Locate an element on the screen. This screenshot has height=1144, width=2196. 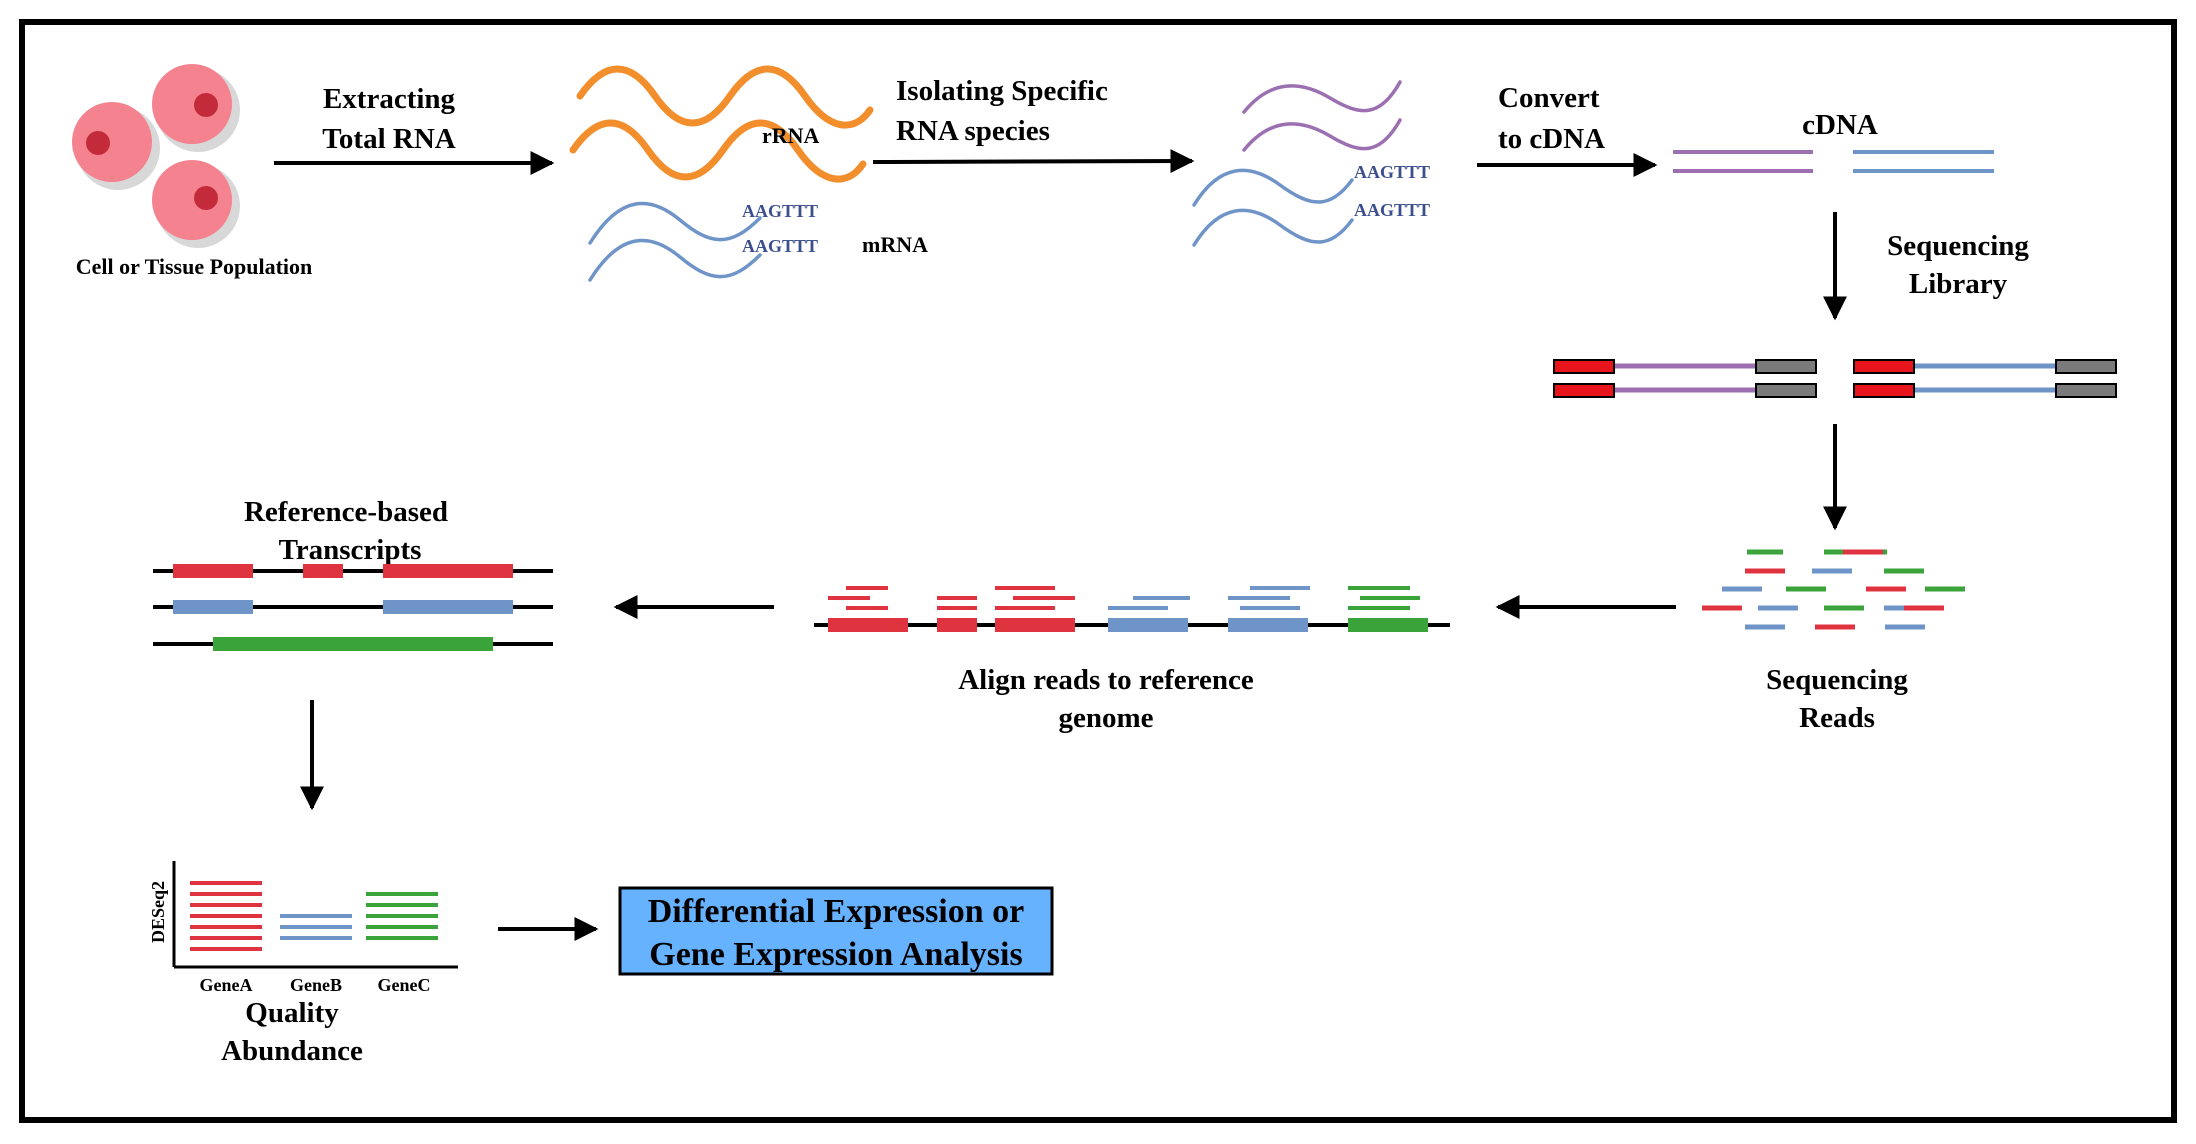
sequencing-library is located at coordinates (1835, 378).